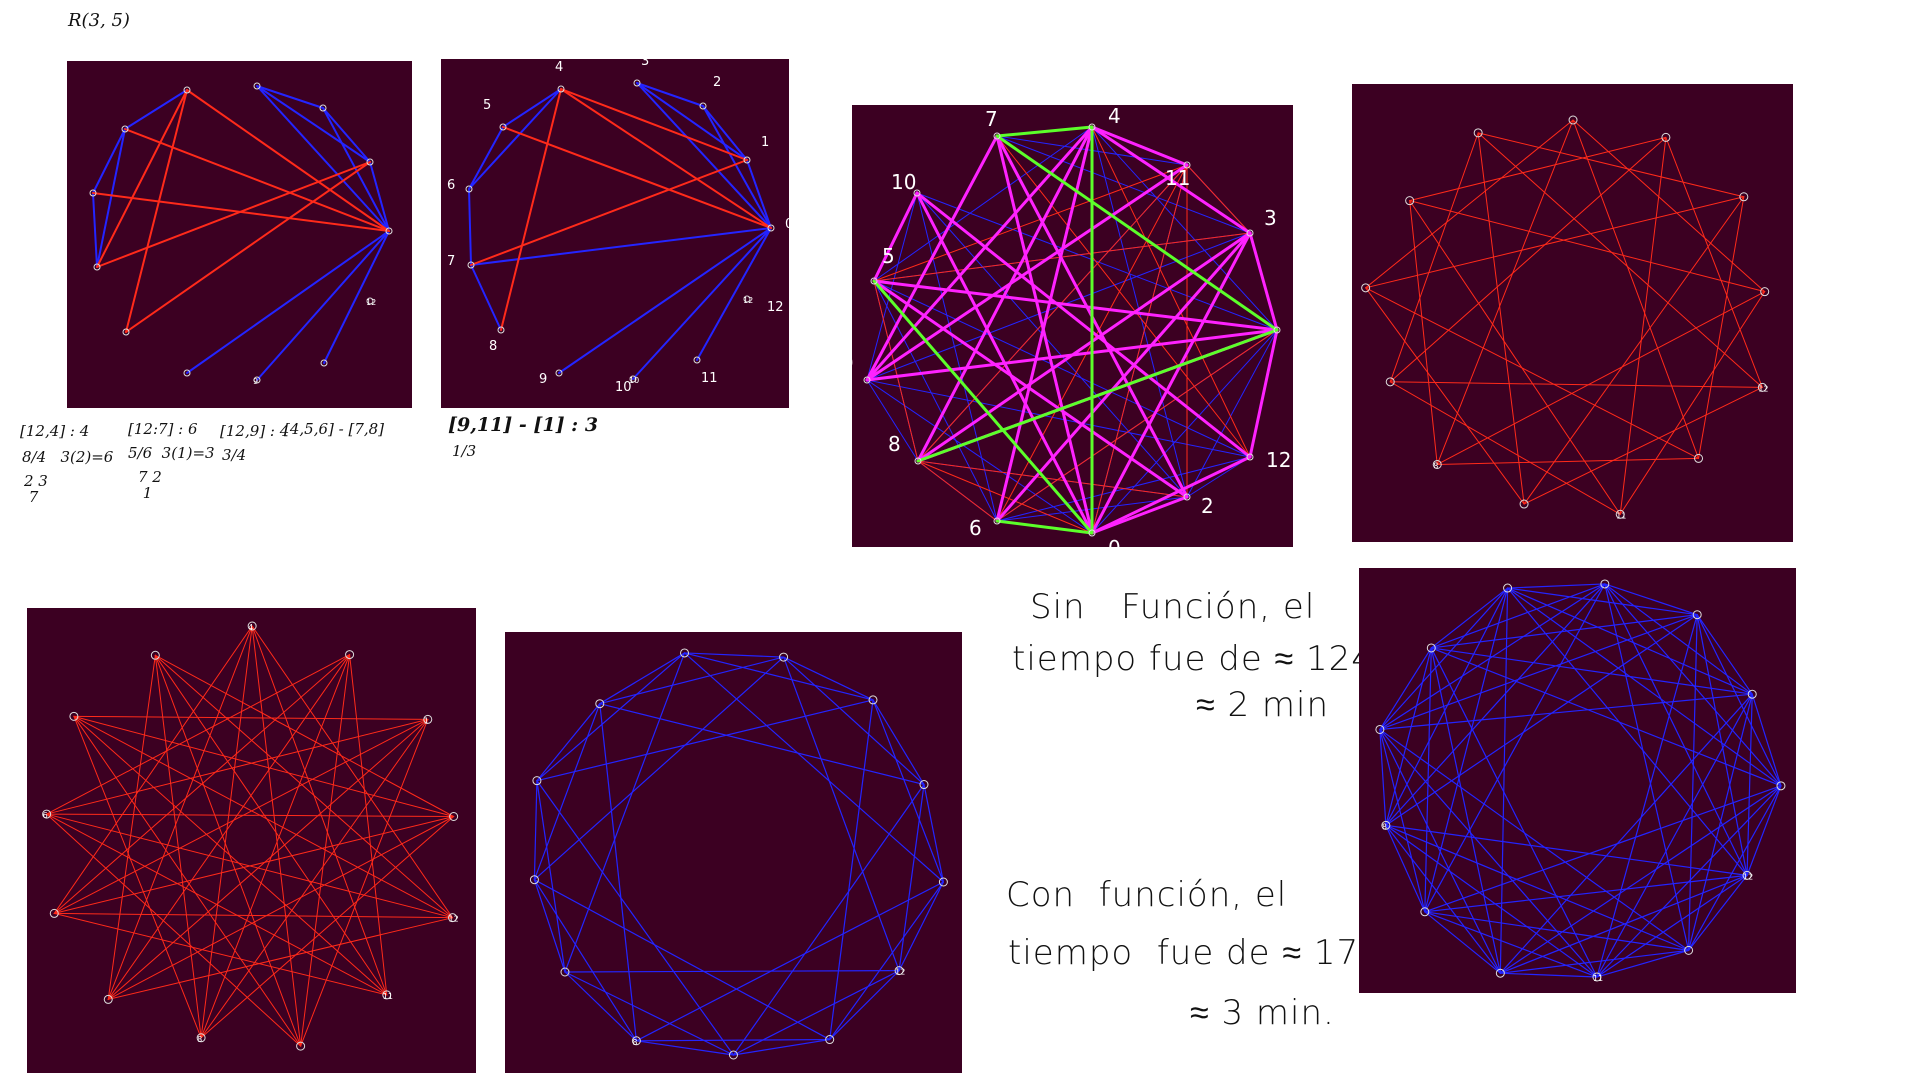 Image resolution: width=1920 pixels, height=1080 pixels. What do you see at coordinates (150, 485) in the screenshot?
I see `note-6: 7 2 1` at bounding box center [150, 485].